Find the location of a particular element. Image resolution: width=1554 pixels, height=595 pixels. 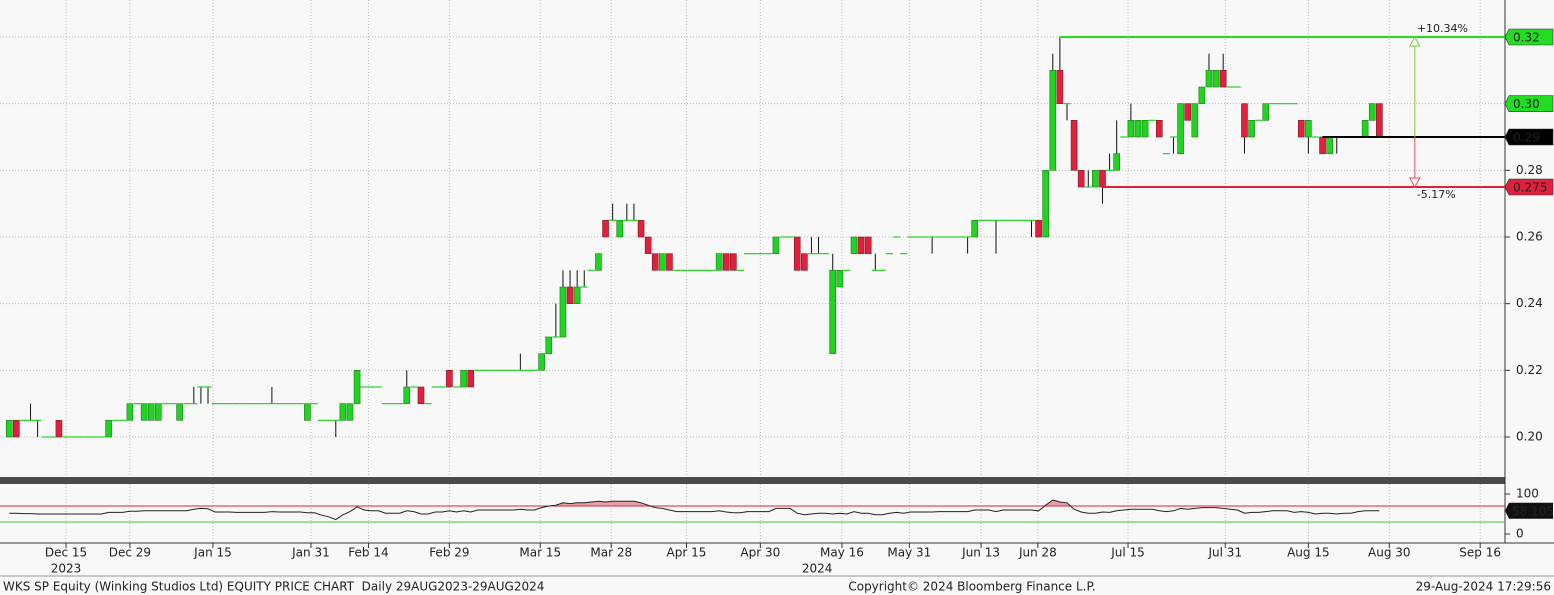

x-tick-label: May 16 is located at coordinates (842, 553).